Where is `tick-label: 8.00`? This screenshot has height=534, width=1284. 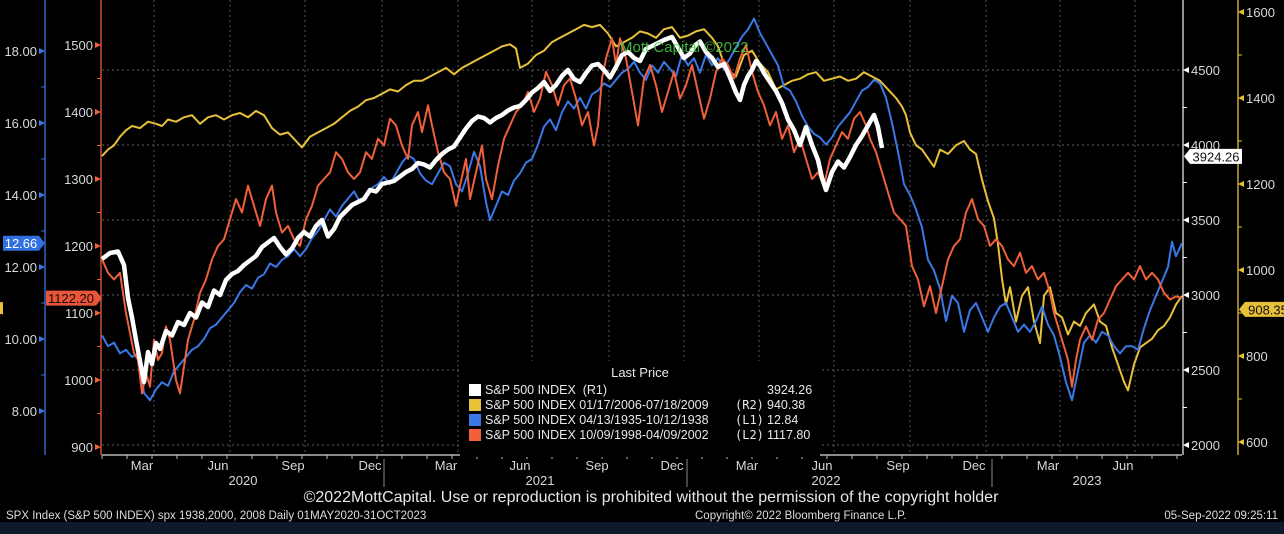 tick-label: 8.00 is located at coordinates (24, 411).